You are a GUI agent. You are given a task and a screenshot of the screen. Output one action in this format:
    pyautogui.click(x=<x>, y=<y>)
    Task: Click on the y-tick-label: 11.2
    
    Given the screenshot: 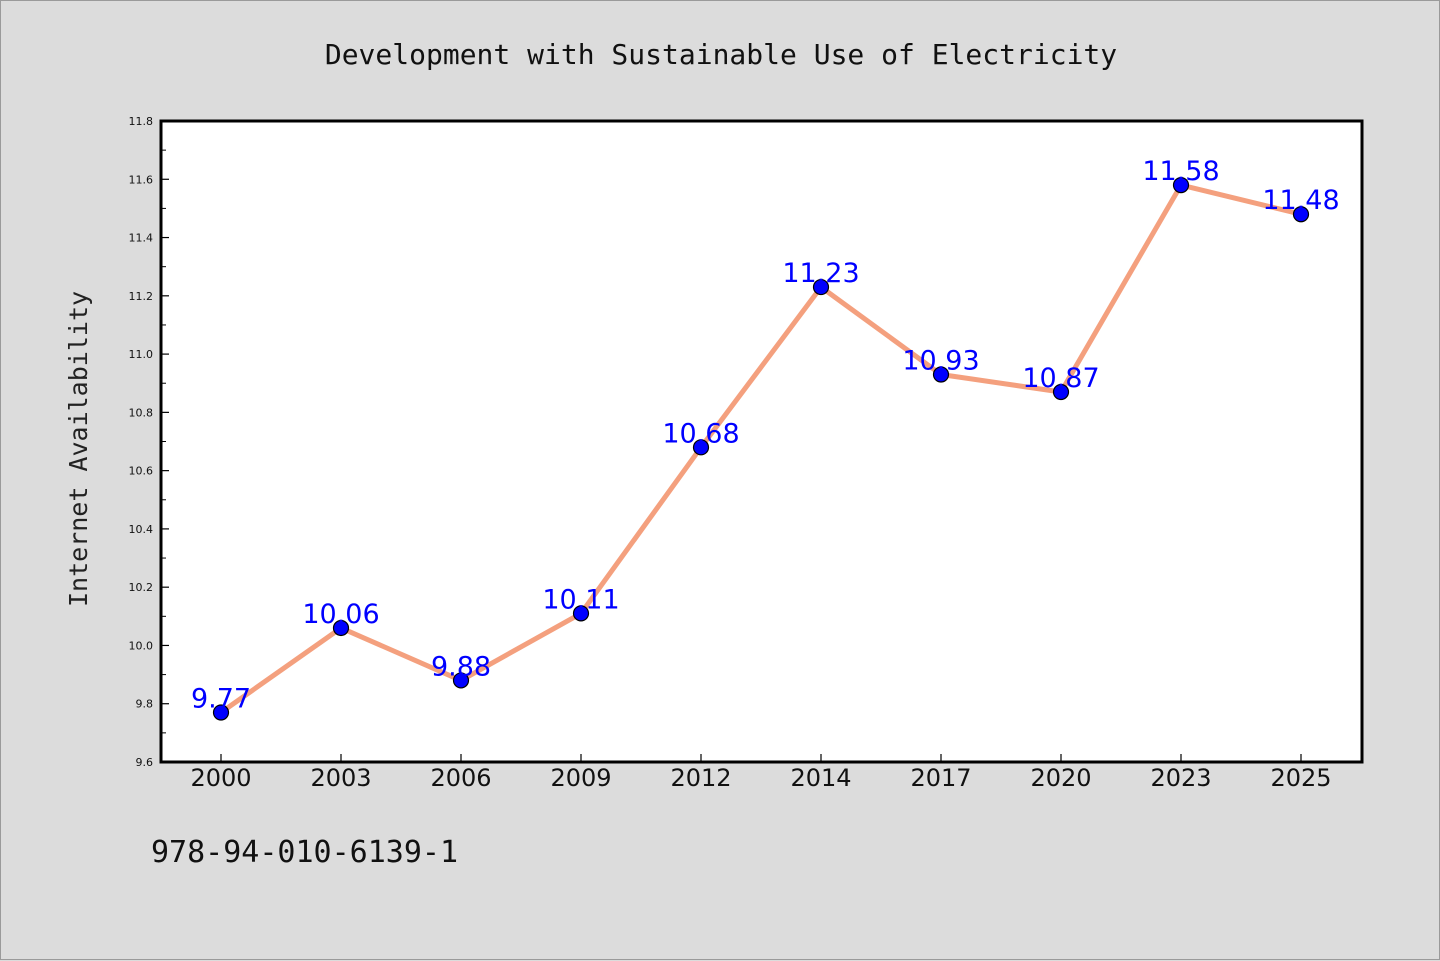 What is the action you would take?
    pyautogui.click(x=141, y=296)
    